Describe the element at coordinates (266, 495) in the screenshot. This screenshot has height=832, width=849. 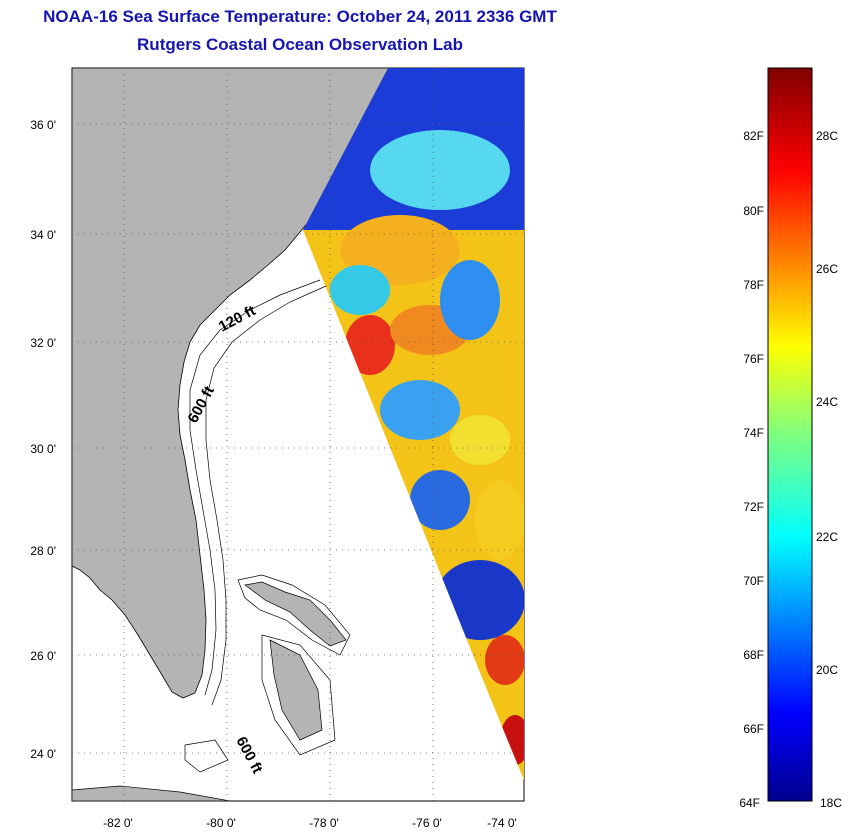
I see `contour-600ft` at that location.